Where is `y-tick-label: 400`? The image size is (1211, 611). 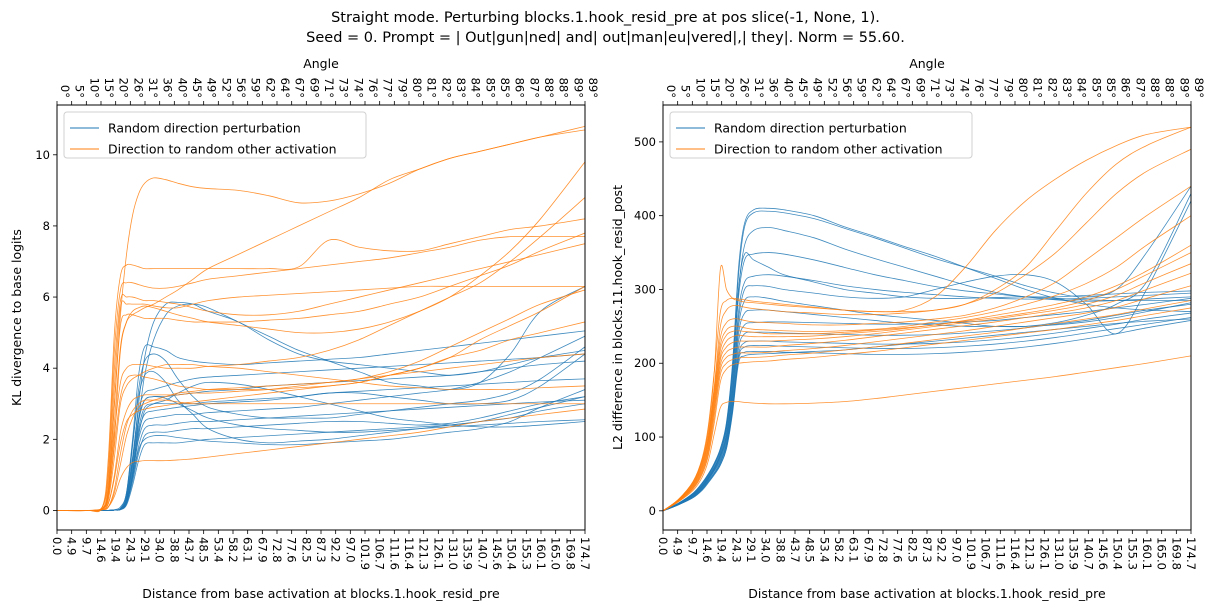
y-tick-label: 400 is located at coordinates (645, 216).